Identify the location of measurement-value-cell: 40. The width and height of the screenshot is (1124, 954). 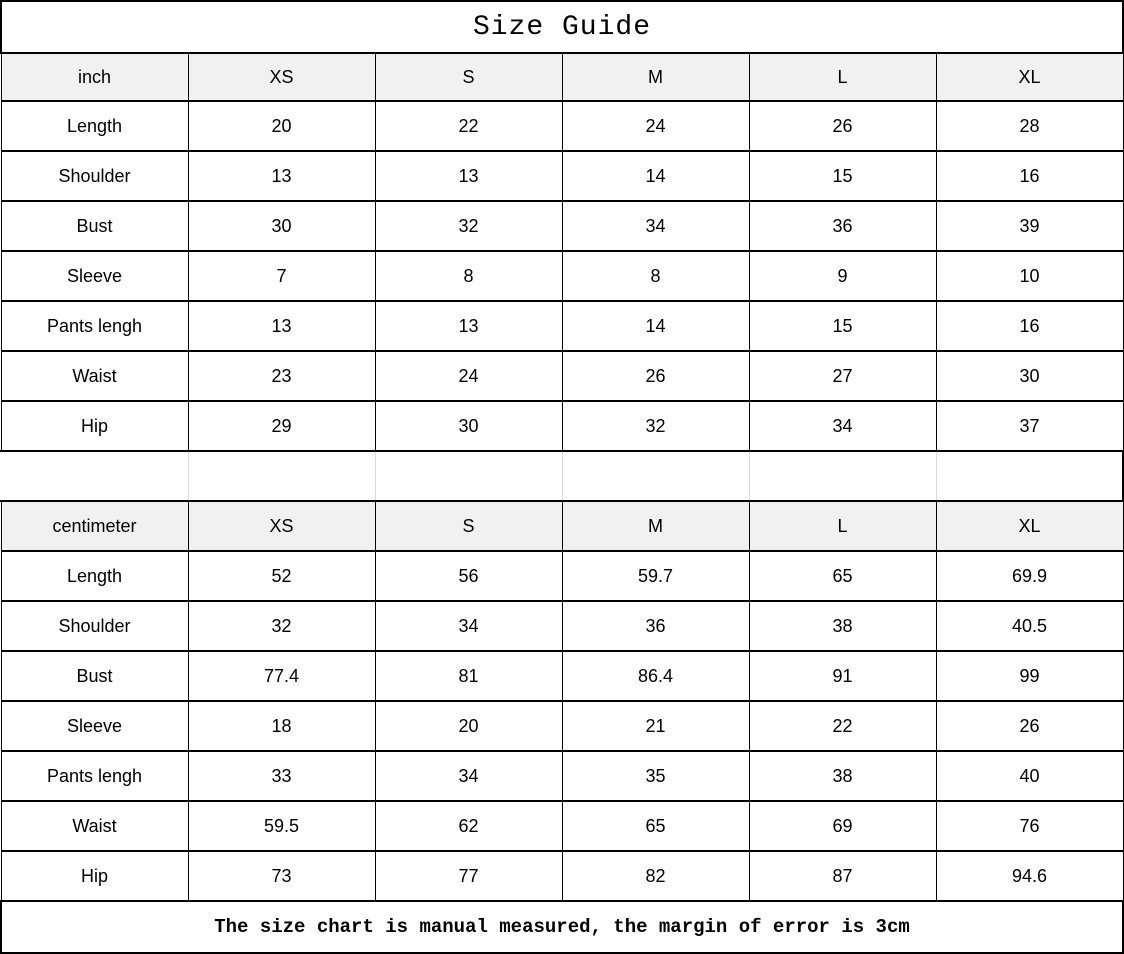
(1029, 776).